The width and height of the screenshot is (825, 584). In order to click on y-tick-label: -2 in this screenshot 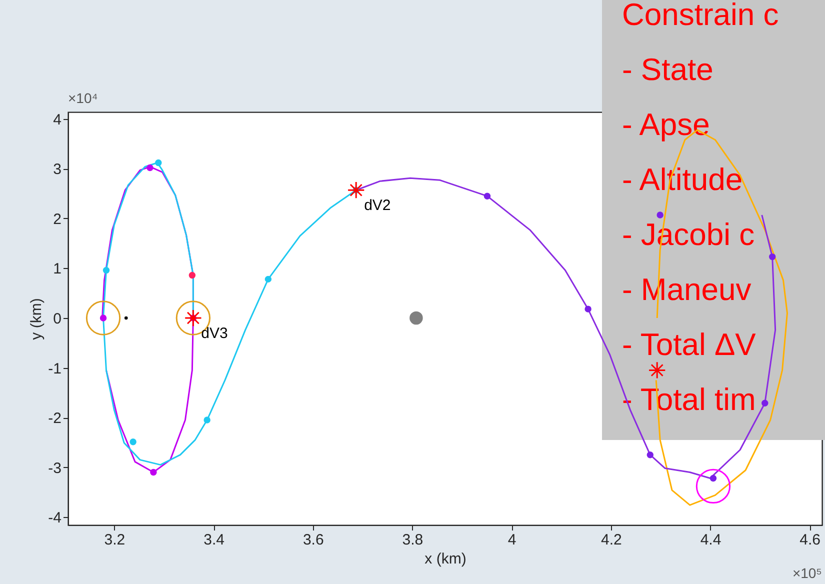, I will do `click(55, 419)`.